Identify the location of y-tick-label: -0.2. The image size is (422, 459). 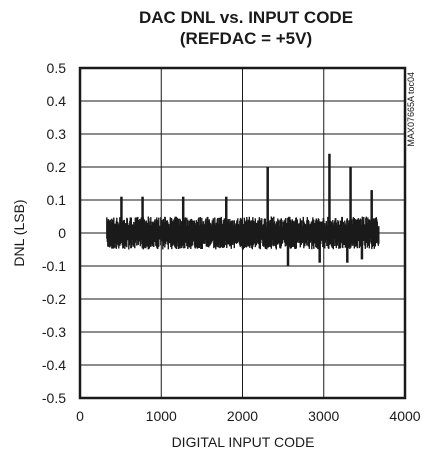
(54, 299).